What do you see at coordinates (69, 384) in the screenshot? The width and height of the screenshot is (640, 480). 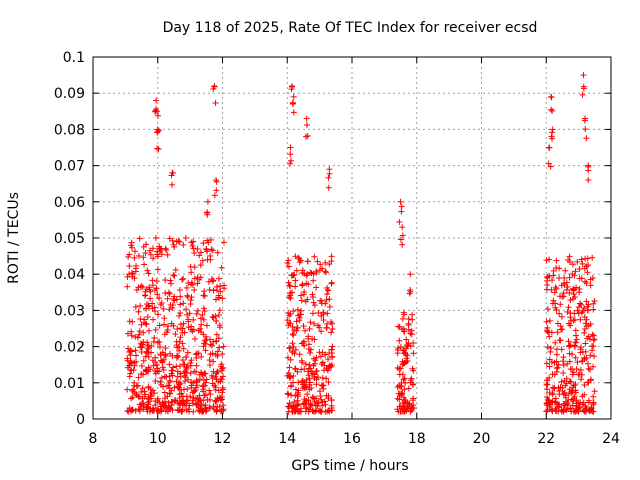 I see `y-tick-label: 0.01` at bounding box center [69, 384].